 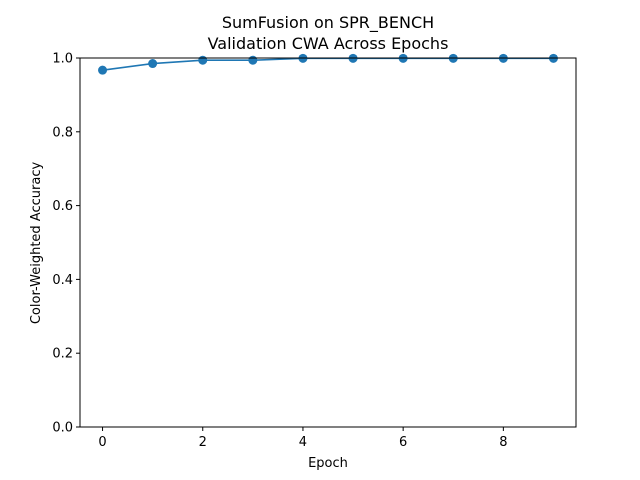 I want to click on x-tick-label-0: 0, so click(x=102, y=442).